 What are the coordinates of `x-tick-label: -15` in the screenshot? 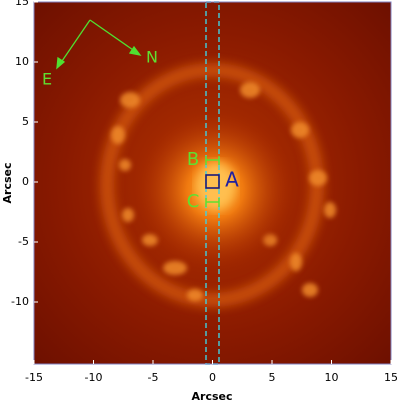 It's located at (34, 377).